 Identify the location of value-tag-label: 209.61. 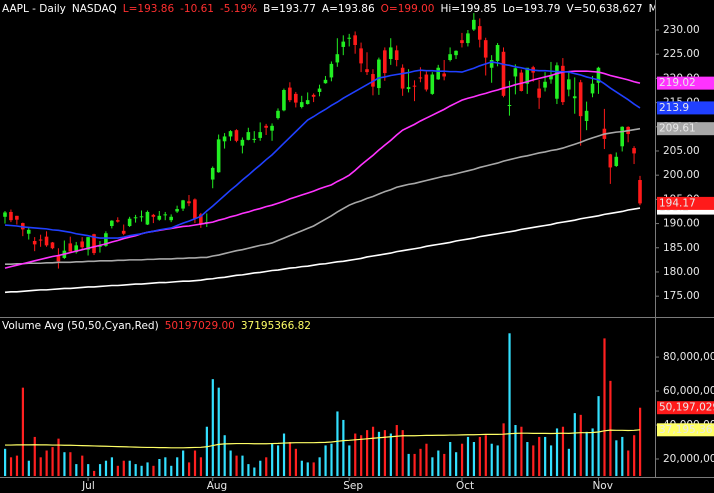
(677, 129).